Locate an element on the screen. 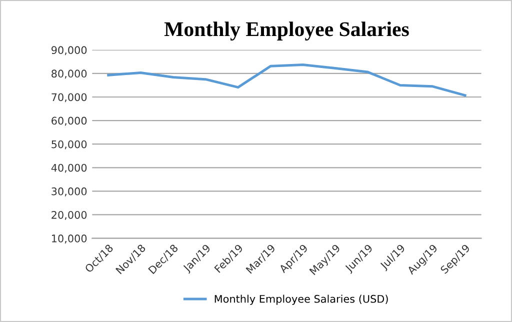 The width and height of the screenshot is (512, 322). y-tick-label: 40,000 is located at coordinates (69, 168).